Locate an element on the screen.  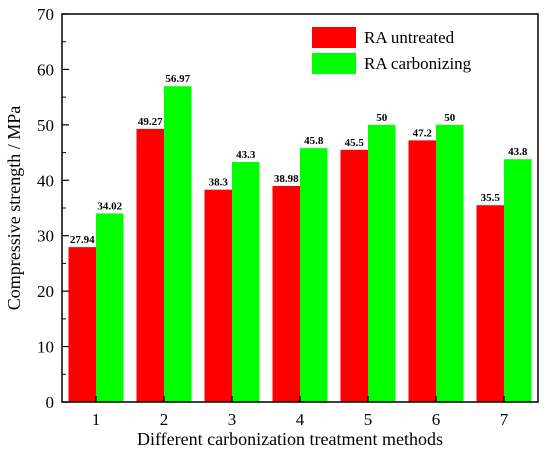
data-label-series-1-cat-4: 38.98 is located at coordinates (286, 179).